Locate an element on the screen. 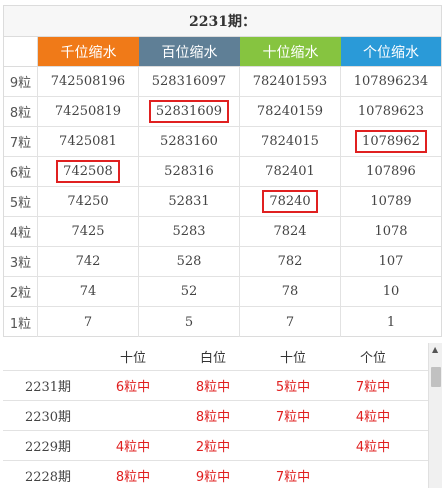  cell-value: 10789623 is located at coordinates (391, 111).